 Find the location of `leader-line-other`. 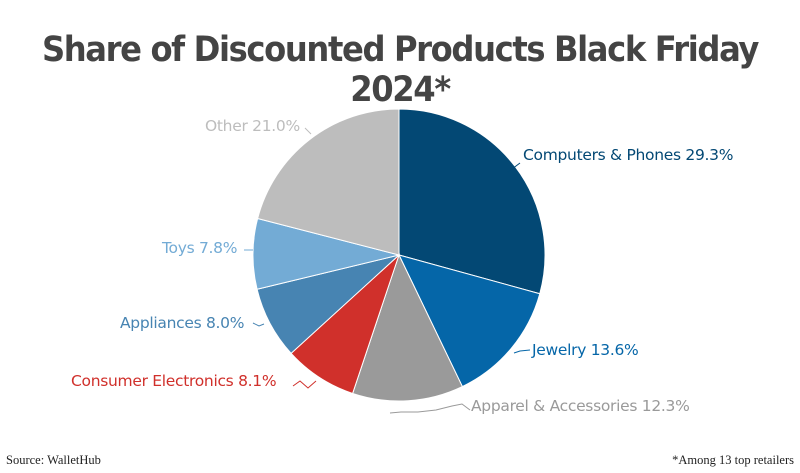

leader-line-other is located at coordinates (308, 131).